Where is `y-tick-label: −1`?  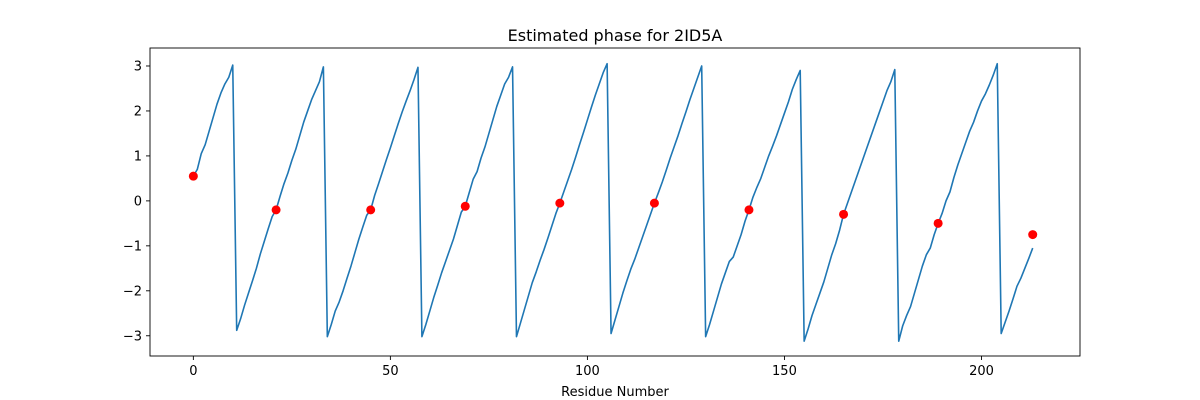
y-tick-label: −1 is located at coordinates (132, 246).